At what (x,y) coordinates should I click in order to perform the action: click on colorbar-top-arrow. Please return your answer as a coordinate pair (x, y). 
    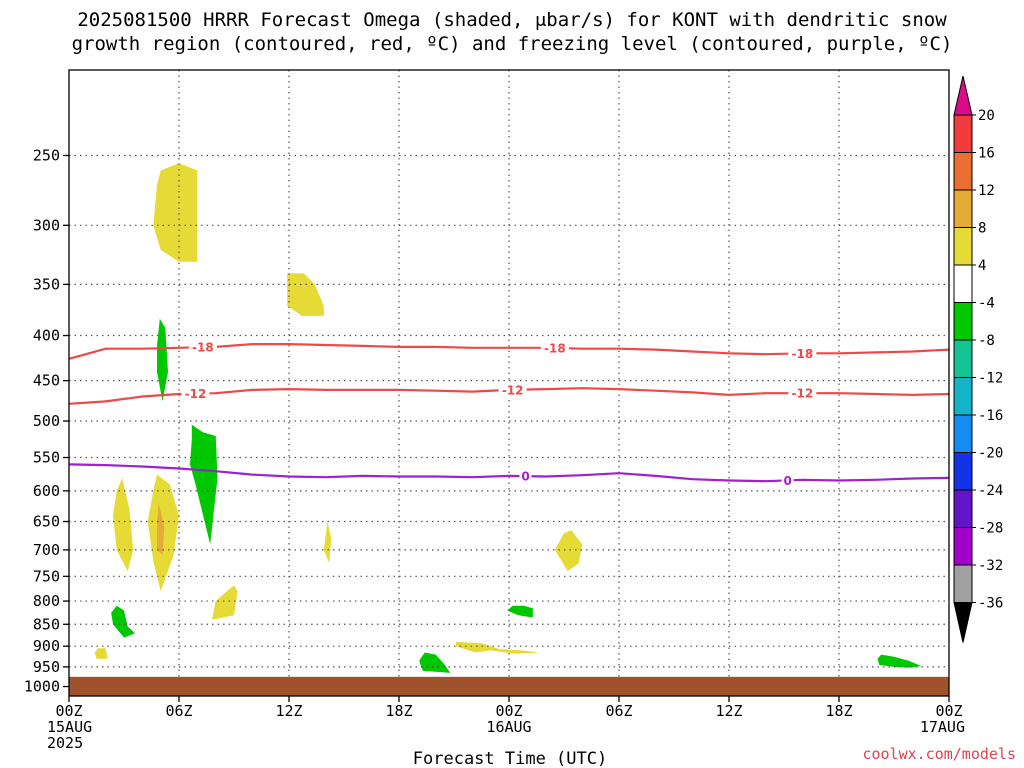
    Looking at the image, I should click on (963, 95).